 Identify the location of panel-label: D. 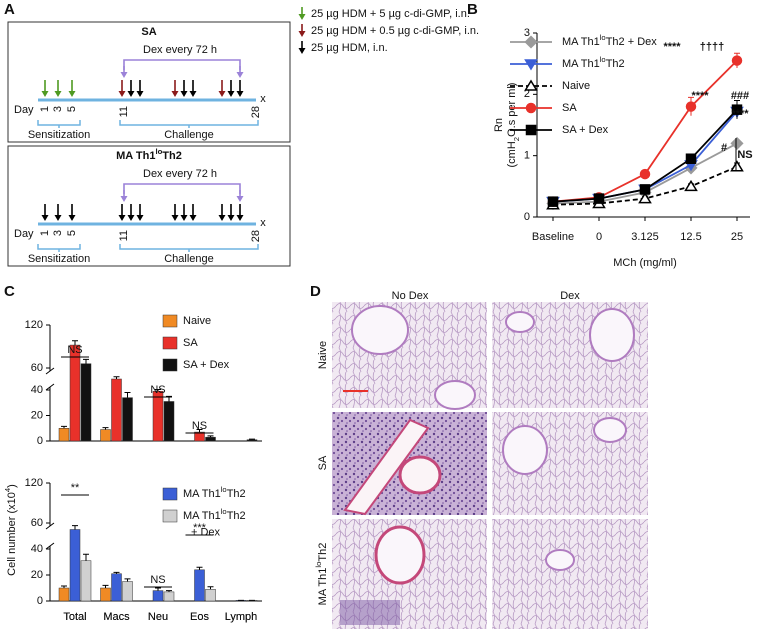
(315, 291).